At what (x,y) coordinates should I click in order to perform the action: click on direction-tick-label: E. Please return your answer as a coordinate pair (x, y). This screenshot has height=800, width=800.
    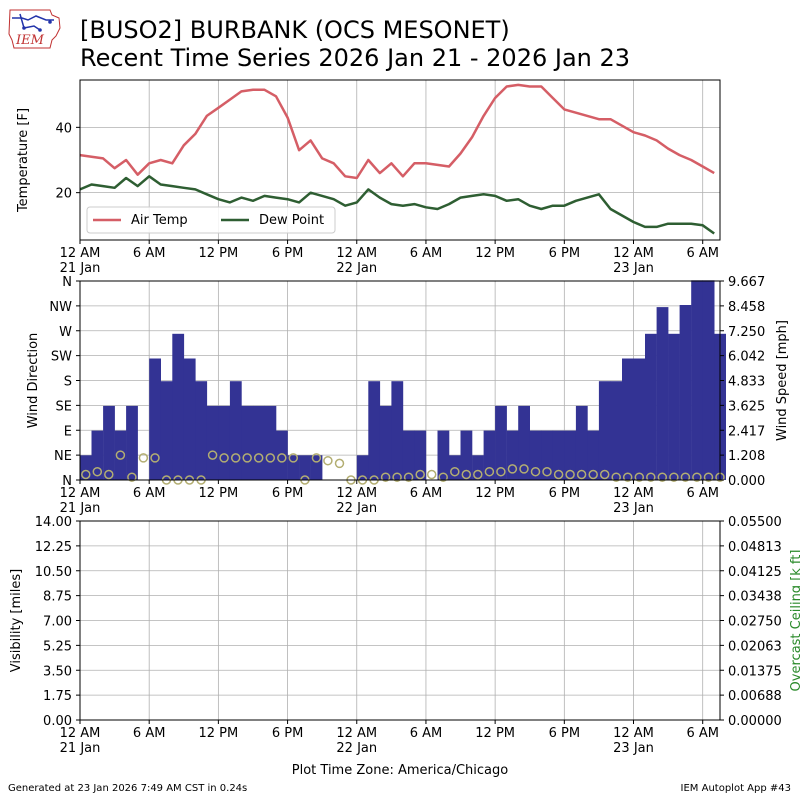
    Looking at the image, I should click on (68, 431).